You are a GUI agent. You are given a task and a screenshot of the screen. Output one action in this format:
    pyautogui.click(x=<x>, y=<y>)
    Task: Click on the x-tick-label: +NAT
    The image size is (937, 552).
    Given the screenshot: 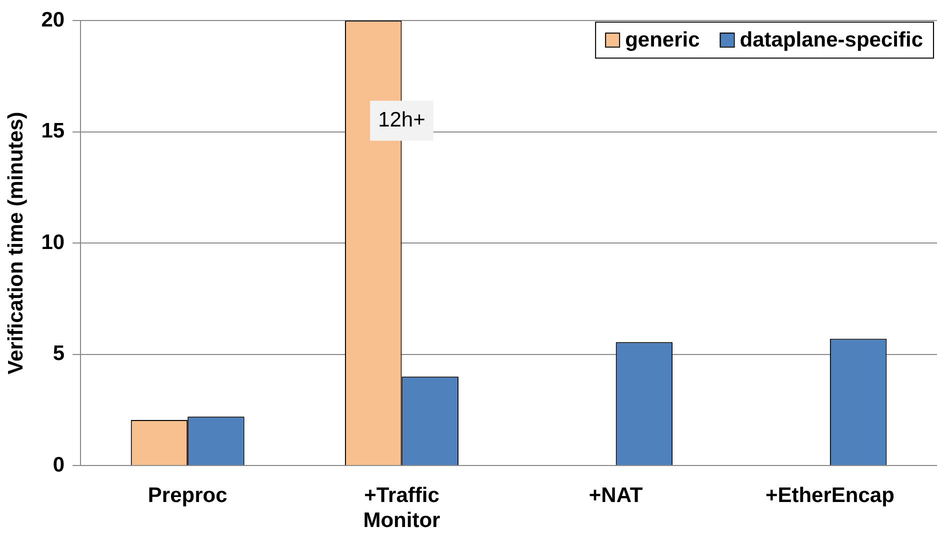 What is the action you would take?
    pyautogui.click(x=615, y=495)
    